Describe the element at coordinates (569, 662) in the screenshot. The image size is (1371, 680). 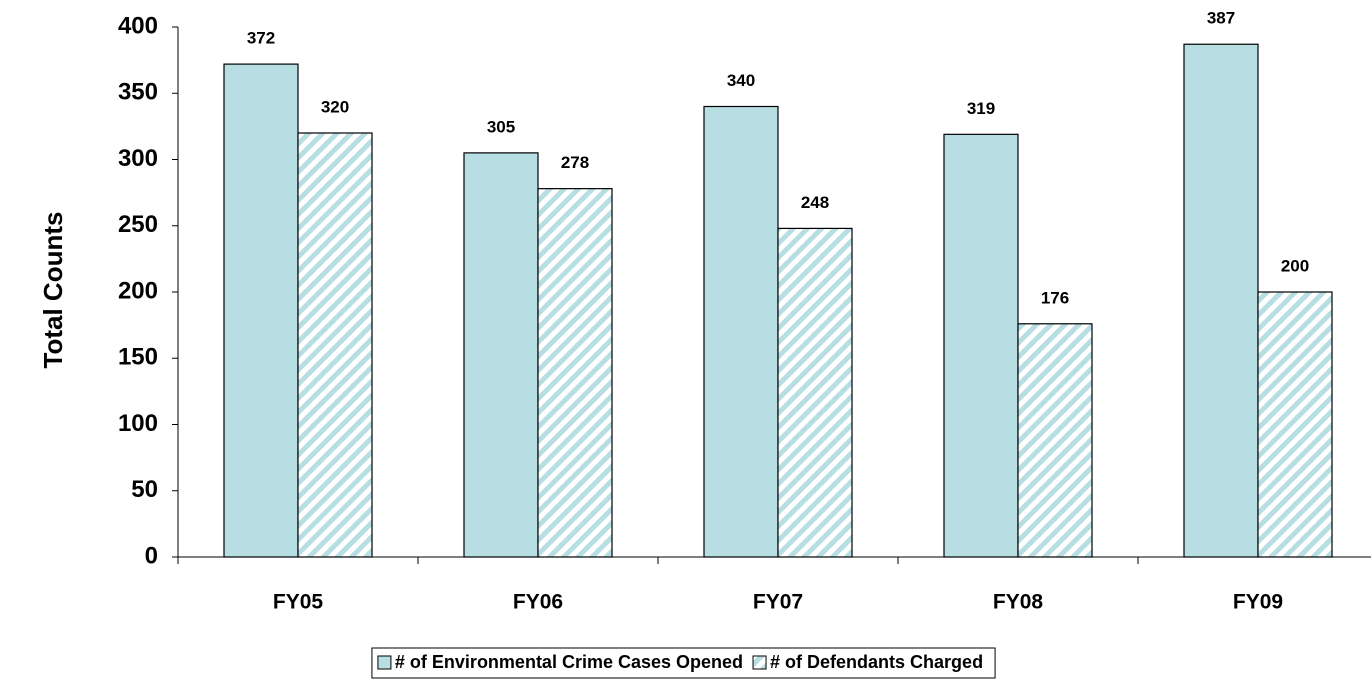
I see `legend-label: # of Environmental Crime Cases Opened` at that location.